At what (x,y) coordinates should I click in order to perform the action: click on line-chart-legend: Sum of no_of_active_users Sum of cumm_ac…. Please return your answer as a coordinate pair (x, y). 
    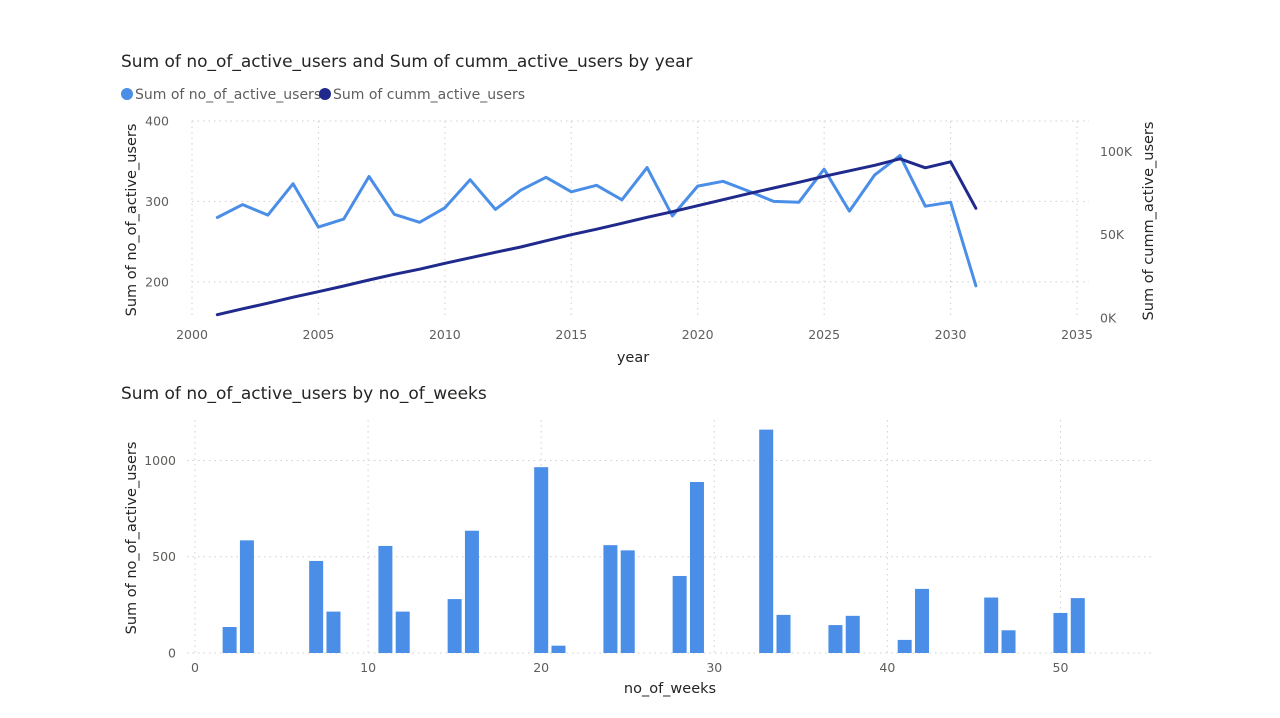
    Looking at the image, I should click on (323, 95).